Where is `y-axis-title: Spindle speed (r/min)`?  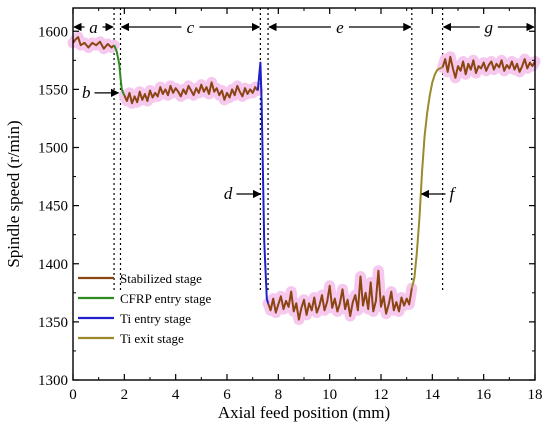
y-axis-title: Spindle speed (r/min) is located at coordinates (13, 193).